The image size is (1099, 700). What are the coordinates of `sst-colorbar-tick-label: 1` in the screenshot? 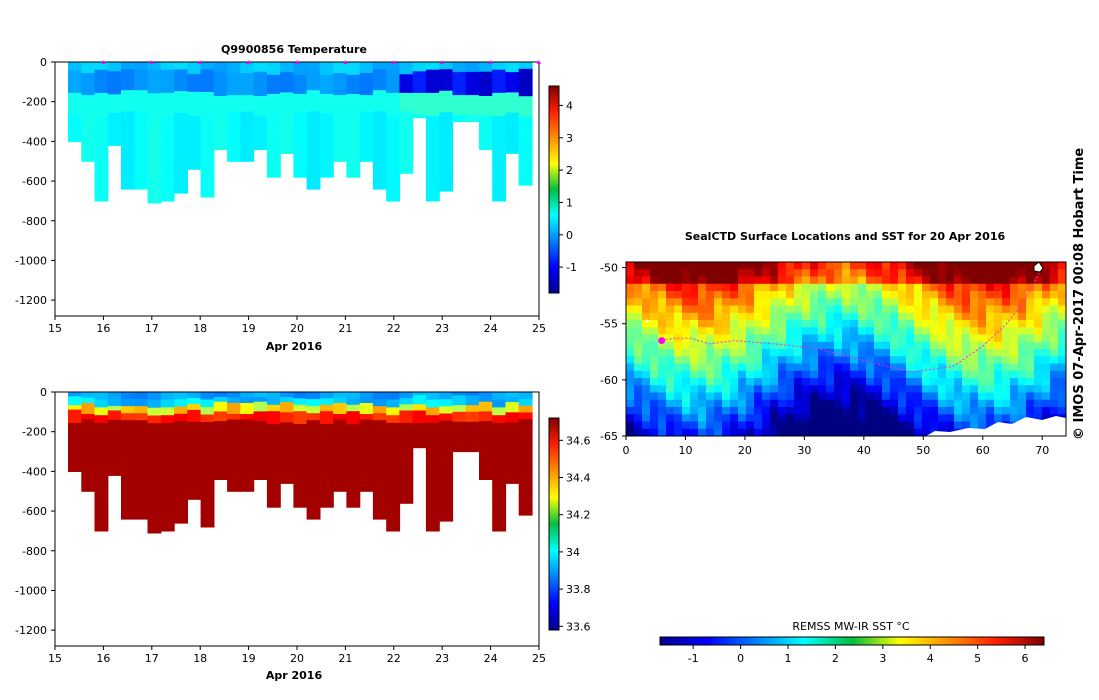 It's located at (788, 658).